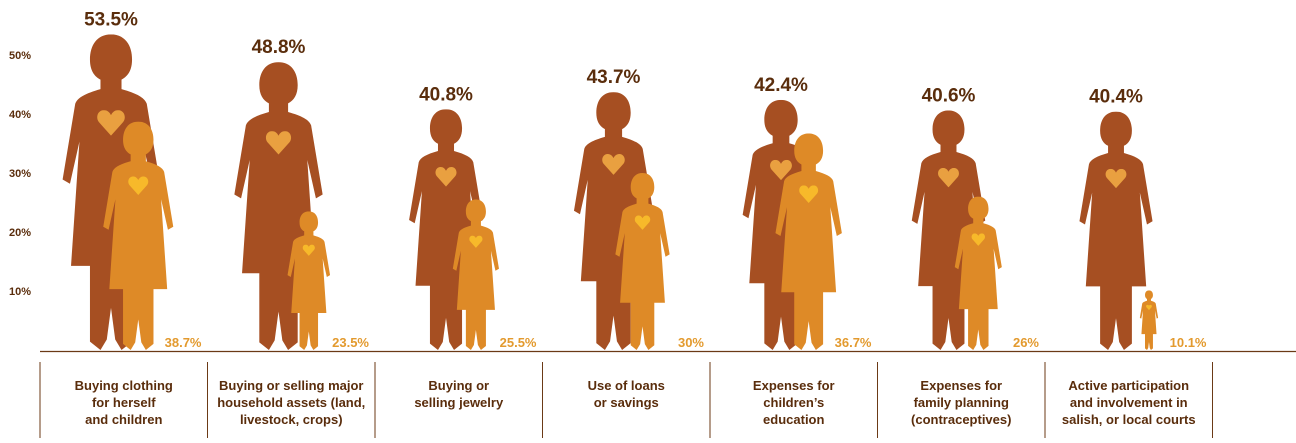  What do you see at coordinates (20, 56) in the screenshot?
I see `y-tick-label: 50%` at bounding box center [20, 56].